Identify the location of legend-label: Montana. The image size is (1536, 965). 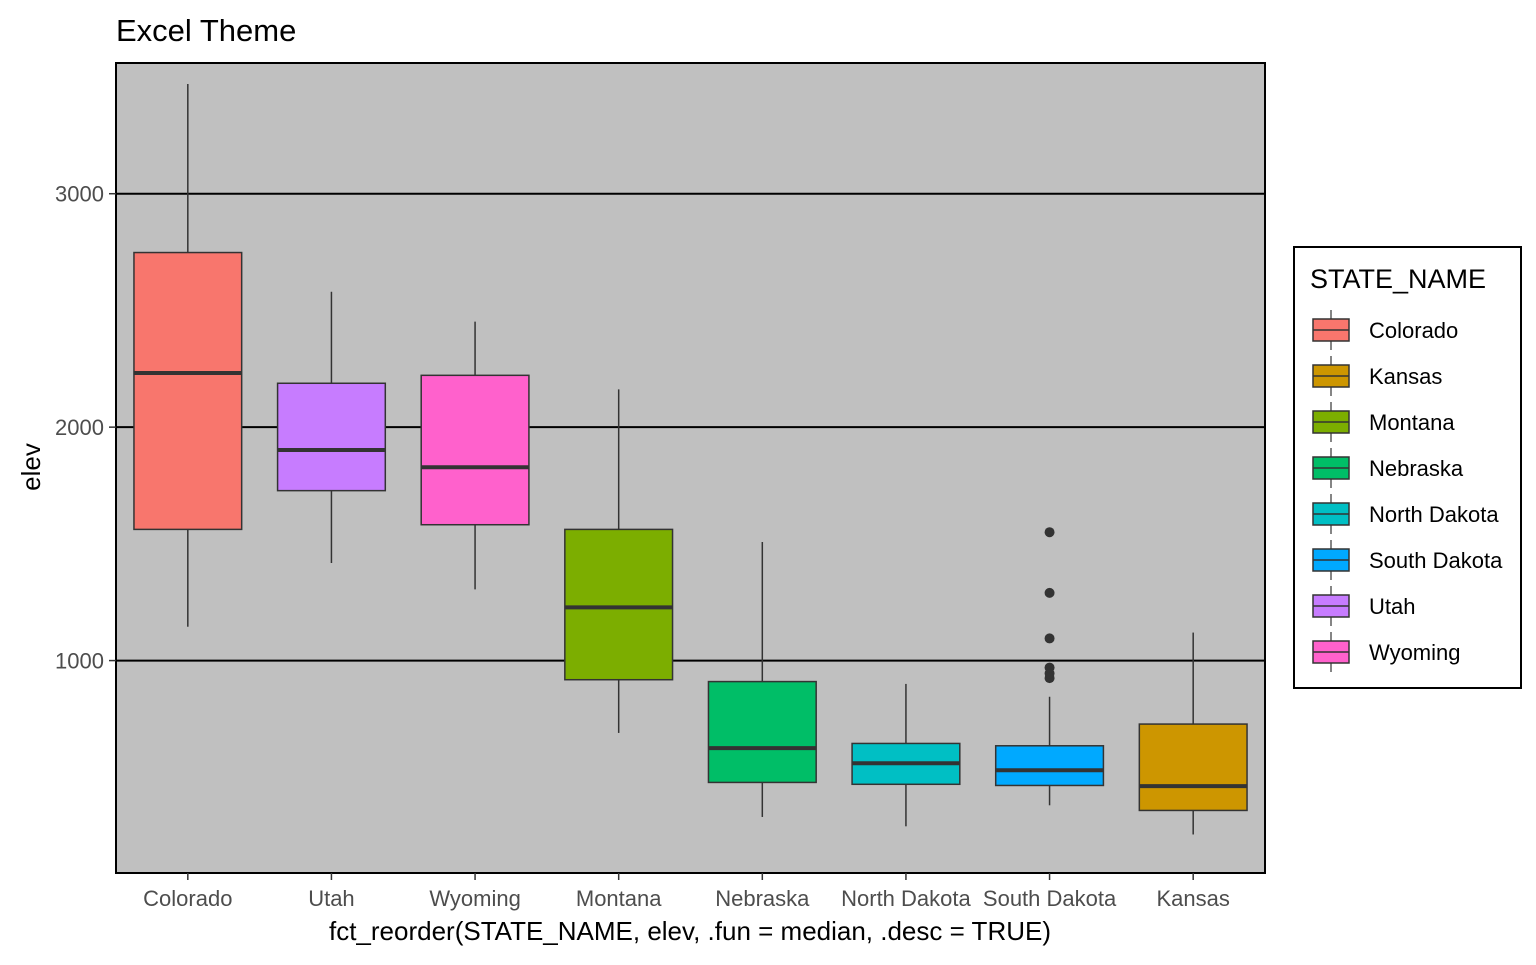
(1412, 422).